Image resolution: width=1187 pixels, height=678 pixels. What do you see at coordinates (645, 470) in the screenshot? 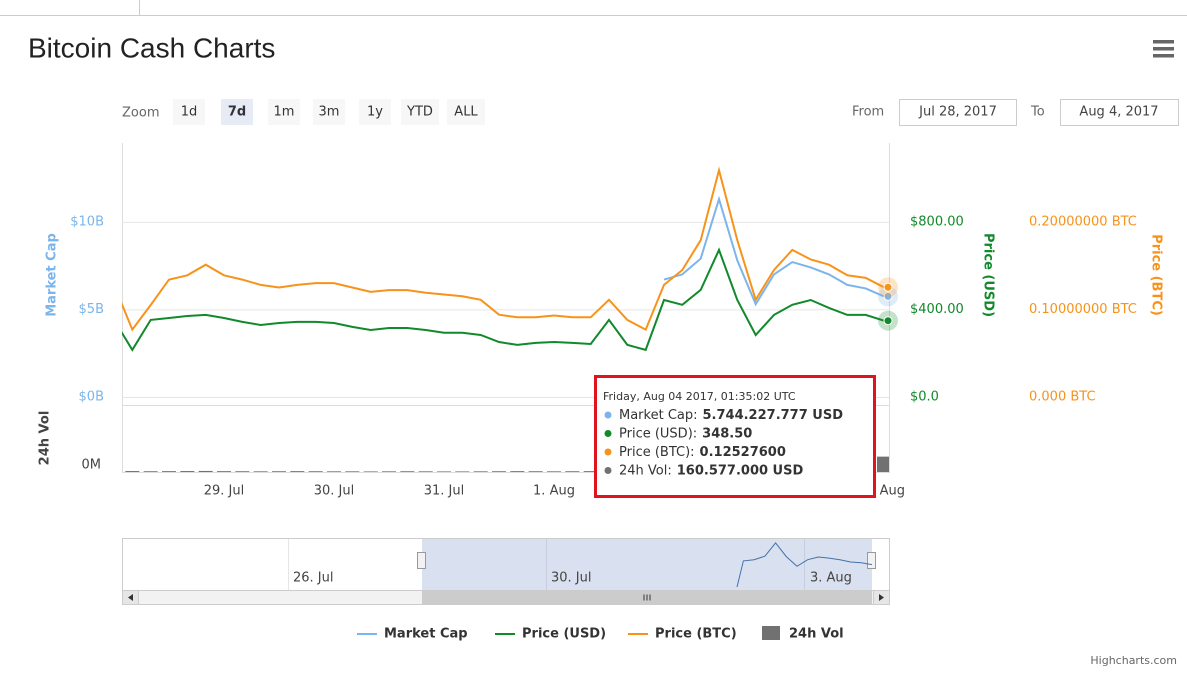
I see `tooltip-label: 24h Vol:` at bounding box center [645, 470].